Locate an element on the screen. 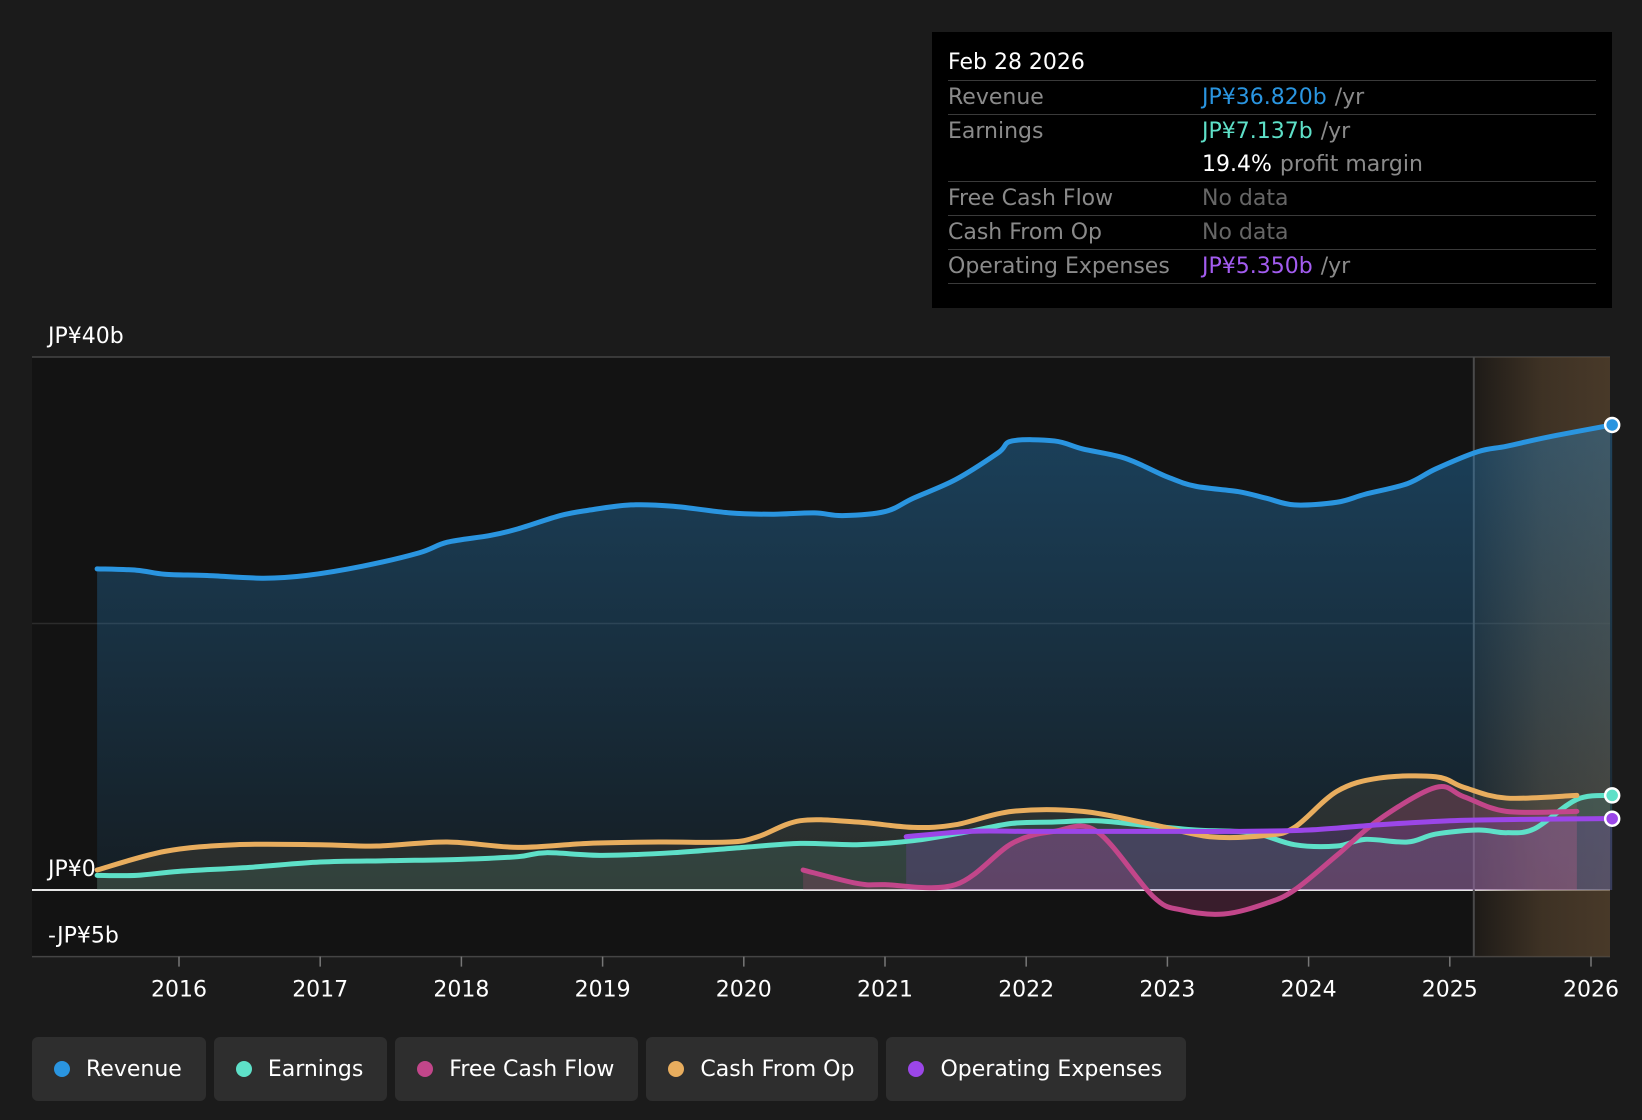 The image size is (1642, 1120). tooltip-label: Free Cash Flow is located at coordinates (1031, 198).